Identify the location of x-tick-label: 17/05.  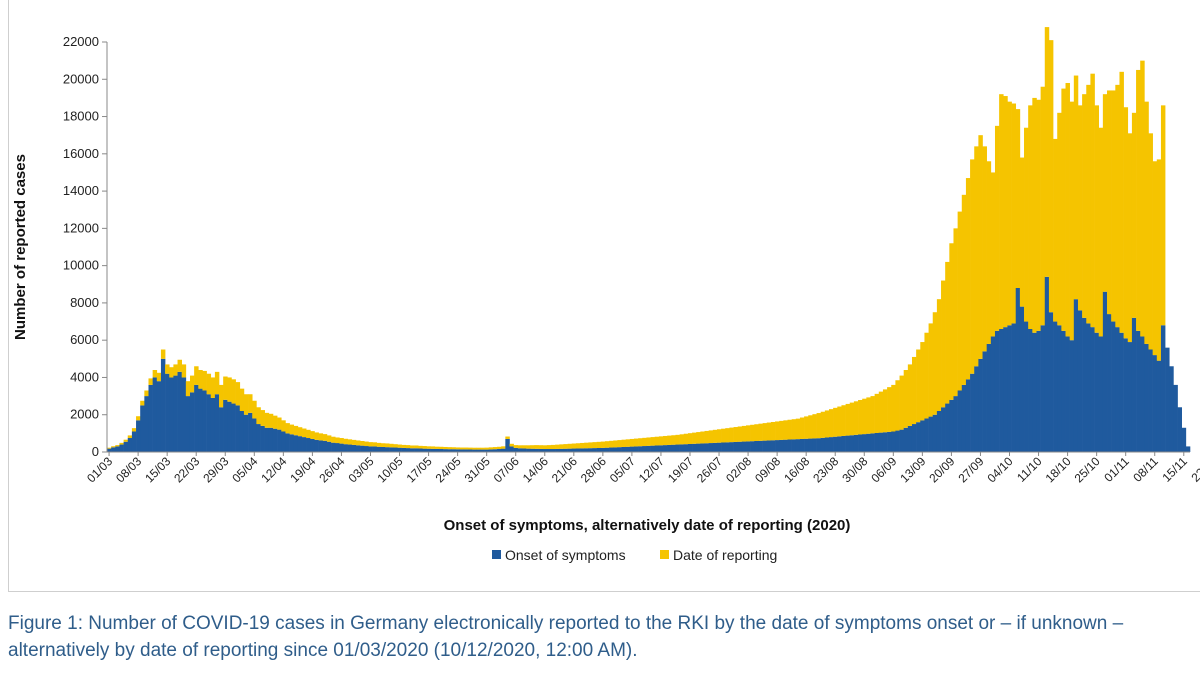
(419, 469).